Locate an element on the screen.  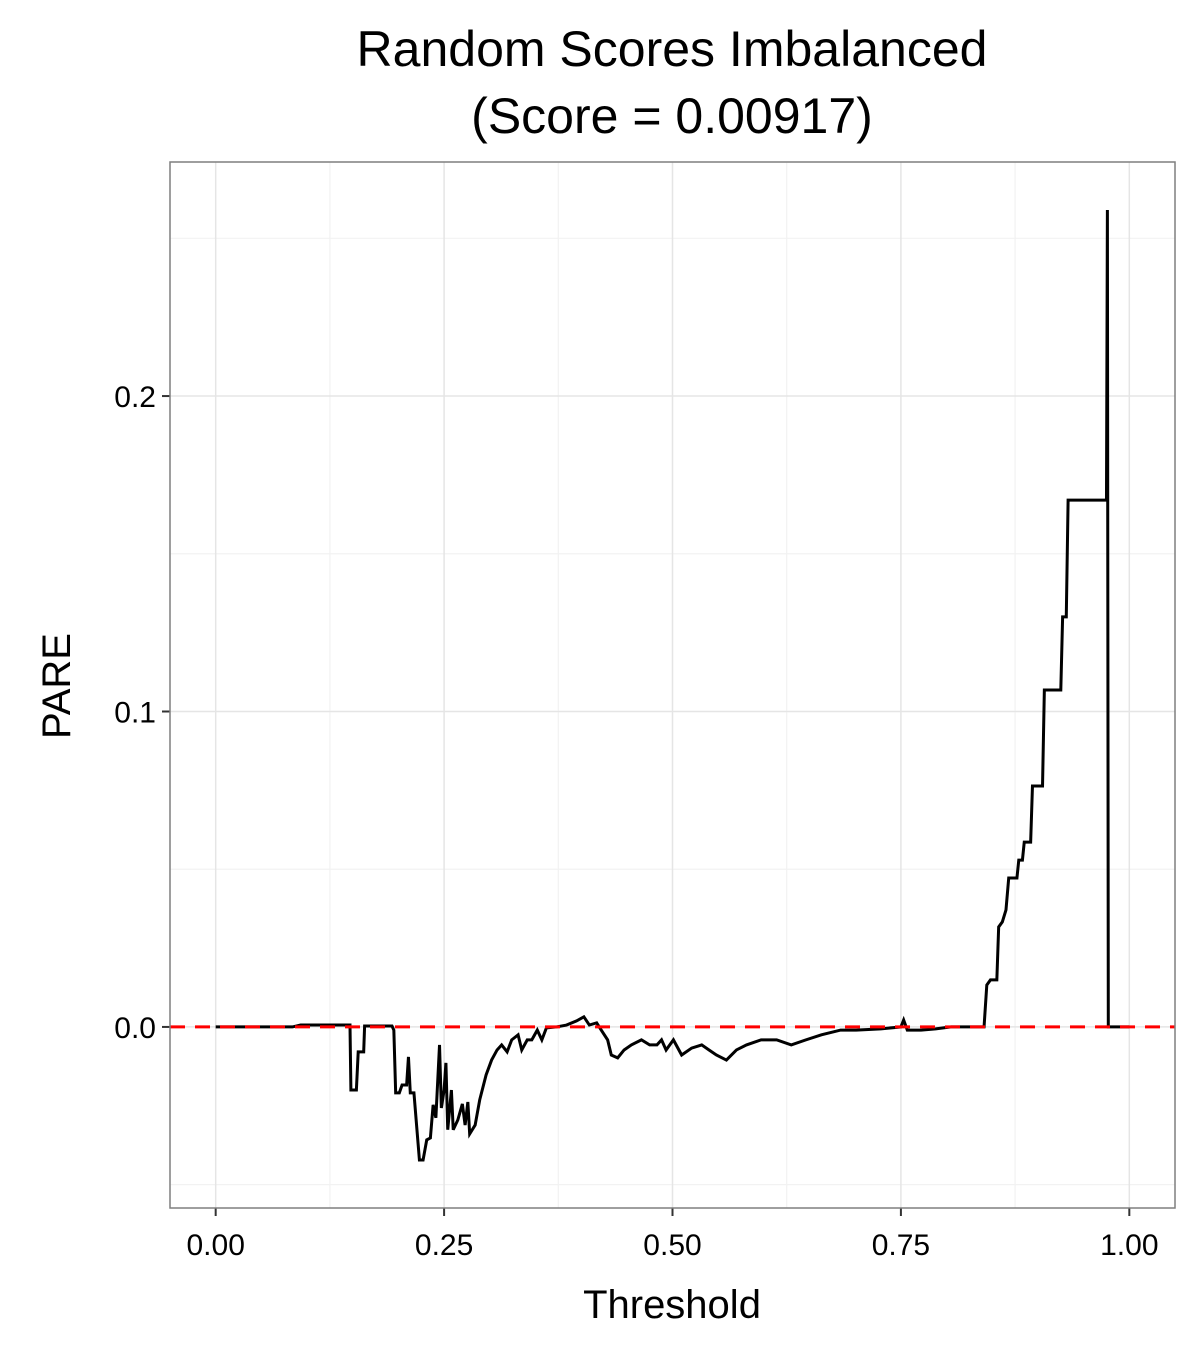
y-tick-label: 0.2 is located at coordinates (135, 397).